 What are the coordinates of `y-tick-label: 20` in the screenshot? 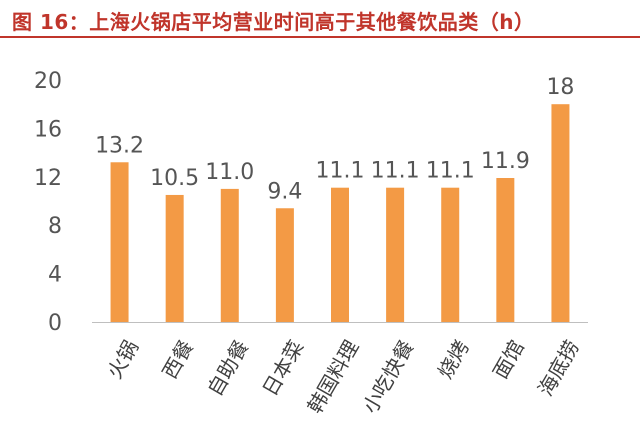 It's located at (48, 81).